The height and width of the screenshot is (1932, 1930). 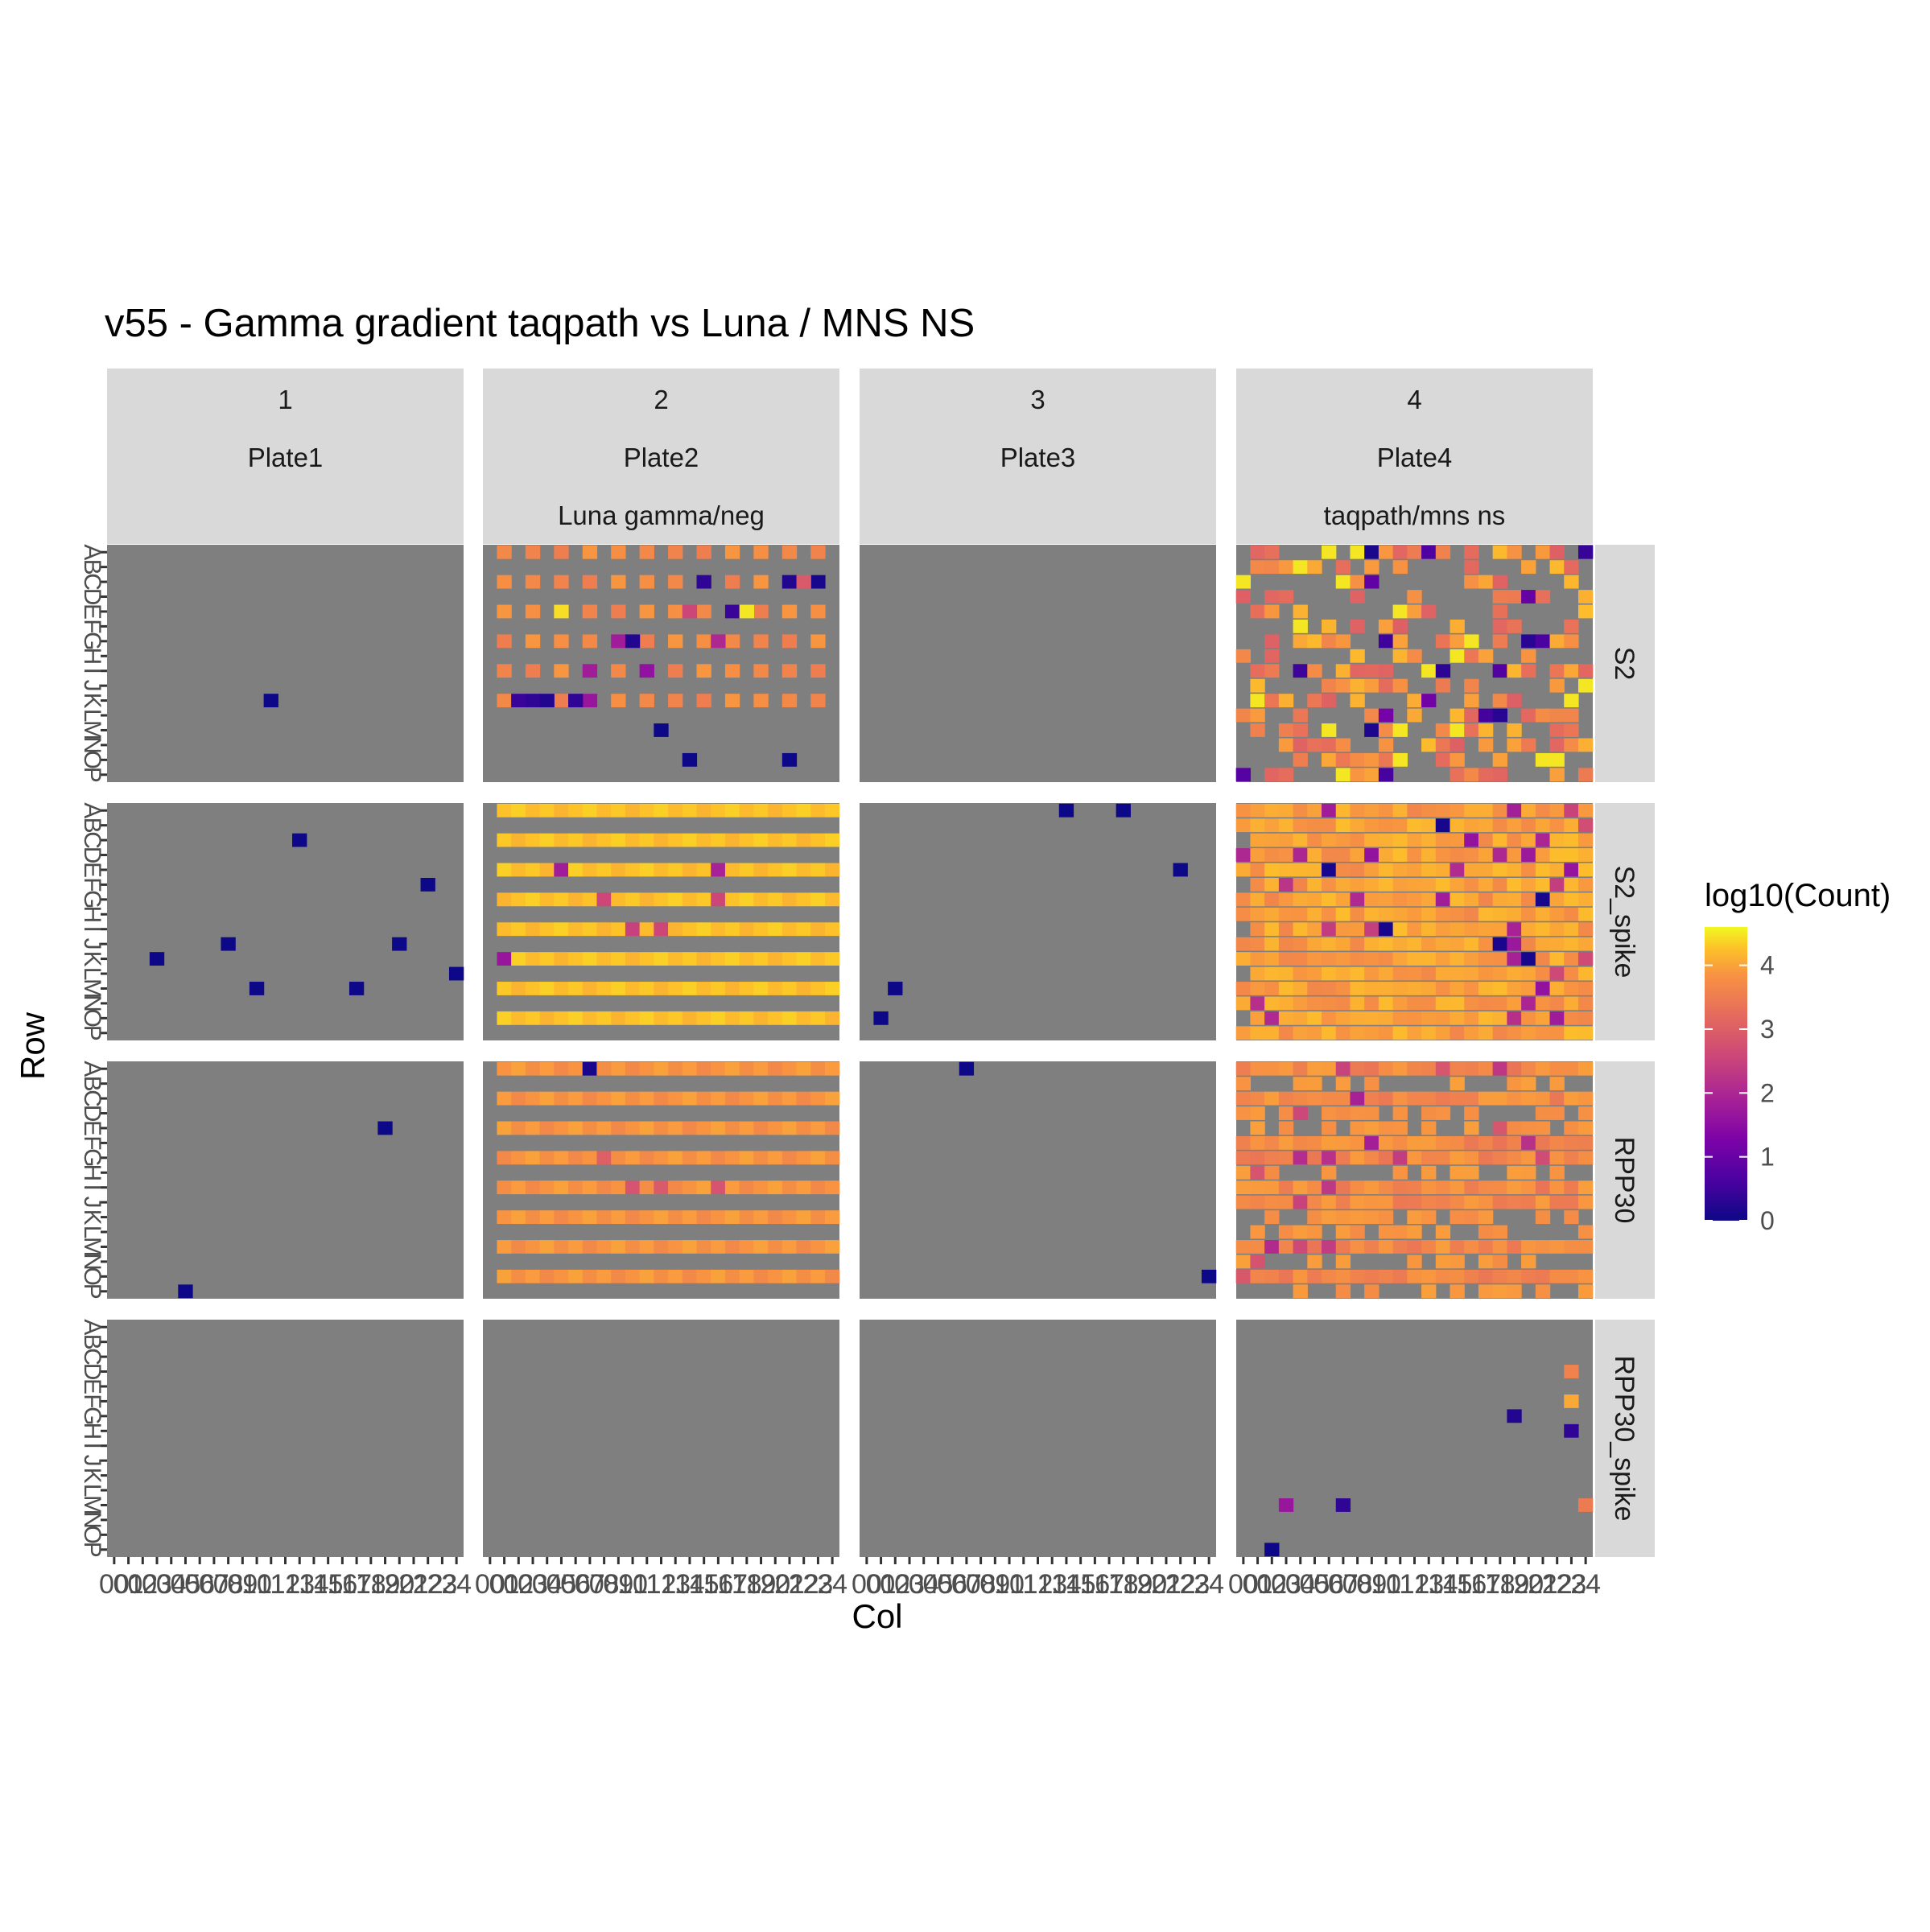 I want to click on x-tick-label: 06, so click(x=575, y=1584).